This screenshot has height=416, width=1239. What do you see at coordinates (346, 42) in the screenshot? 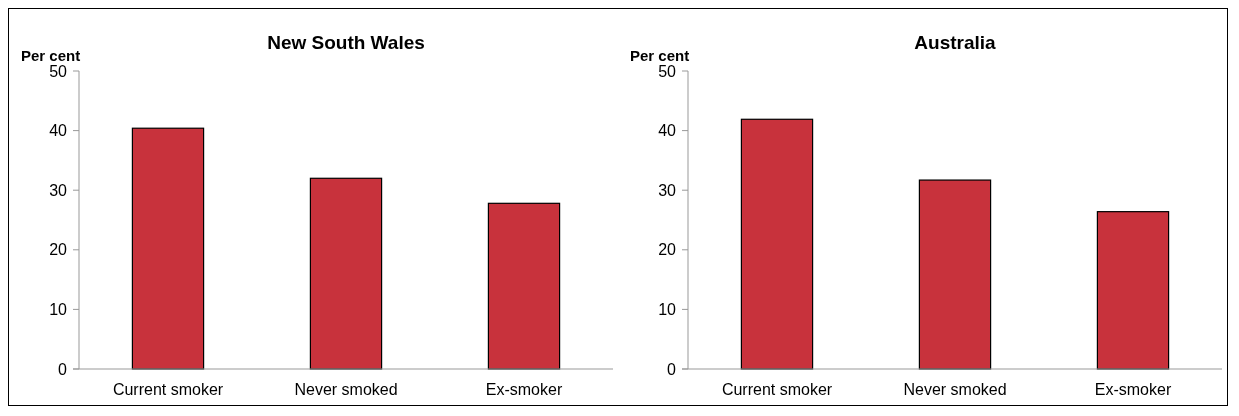
I see `chart-title: New South Wales` at bounding box center [346, 42].